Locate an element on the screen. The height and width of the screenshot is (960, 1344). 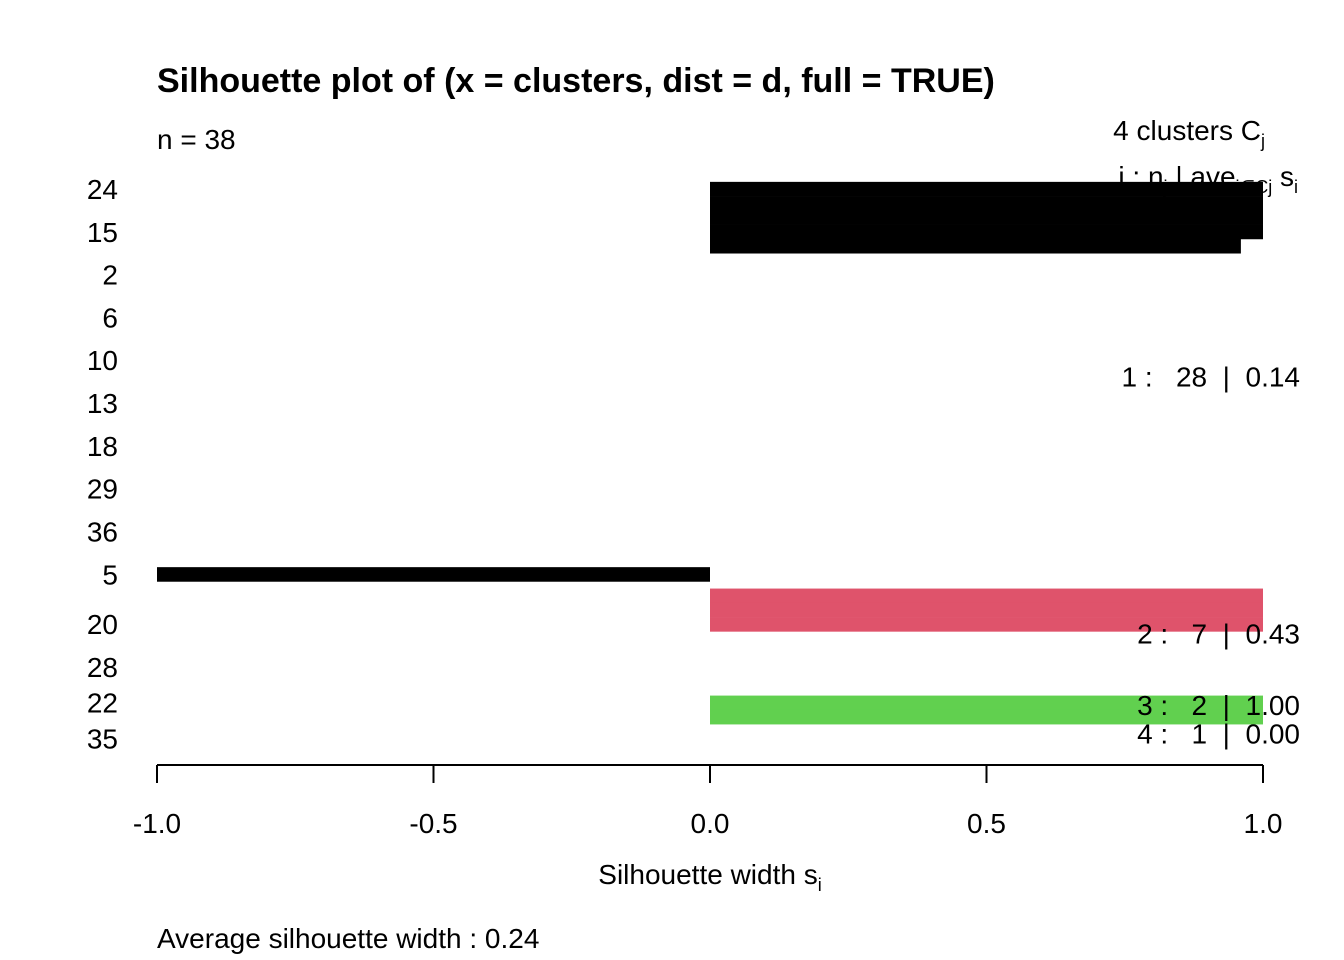
legend-header-part: 4 clusters C is located at coordinates (1187, 130).